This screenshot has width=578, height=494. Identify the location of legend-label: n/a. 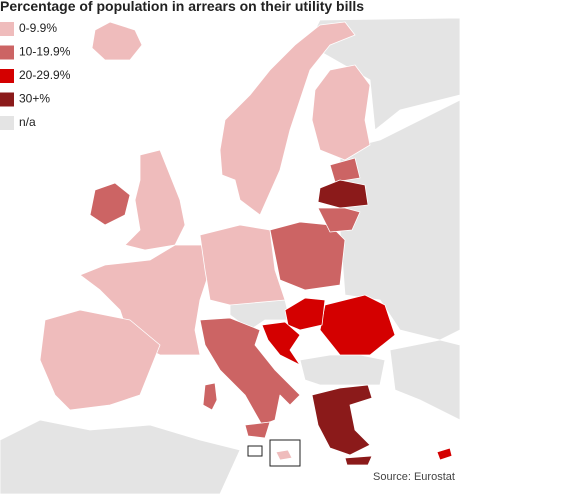
(27, 122).